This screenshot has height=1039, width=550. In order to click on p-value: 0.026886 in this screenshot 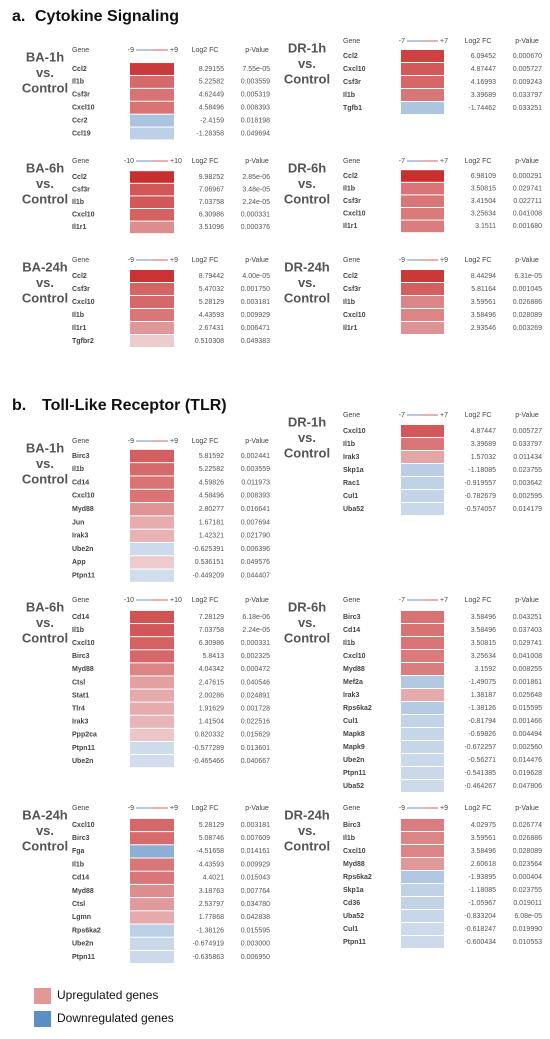, I will do `click(527, 302)`.